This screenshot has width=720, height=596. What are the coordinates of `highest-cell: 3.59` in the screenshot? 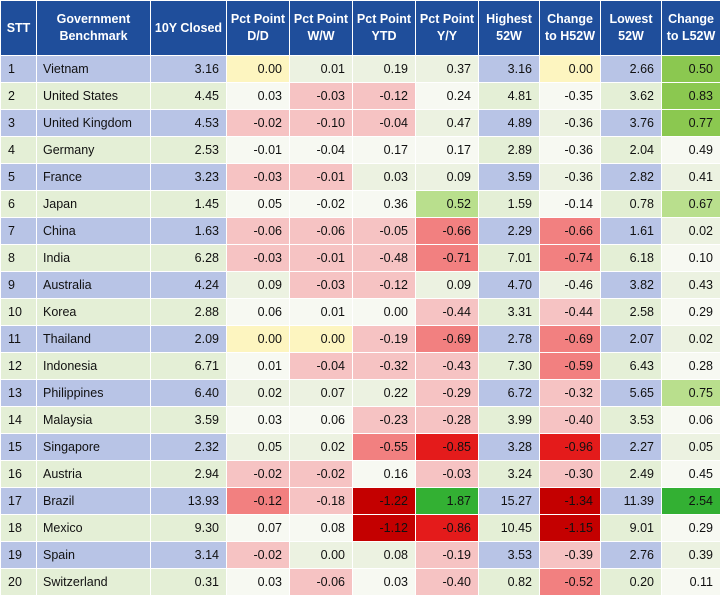 It's located at (509, 177).